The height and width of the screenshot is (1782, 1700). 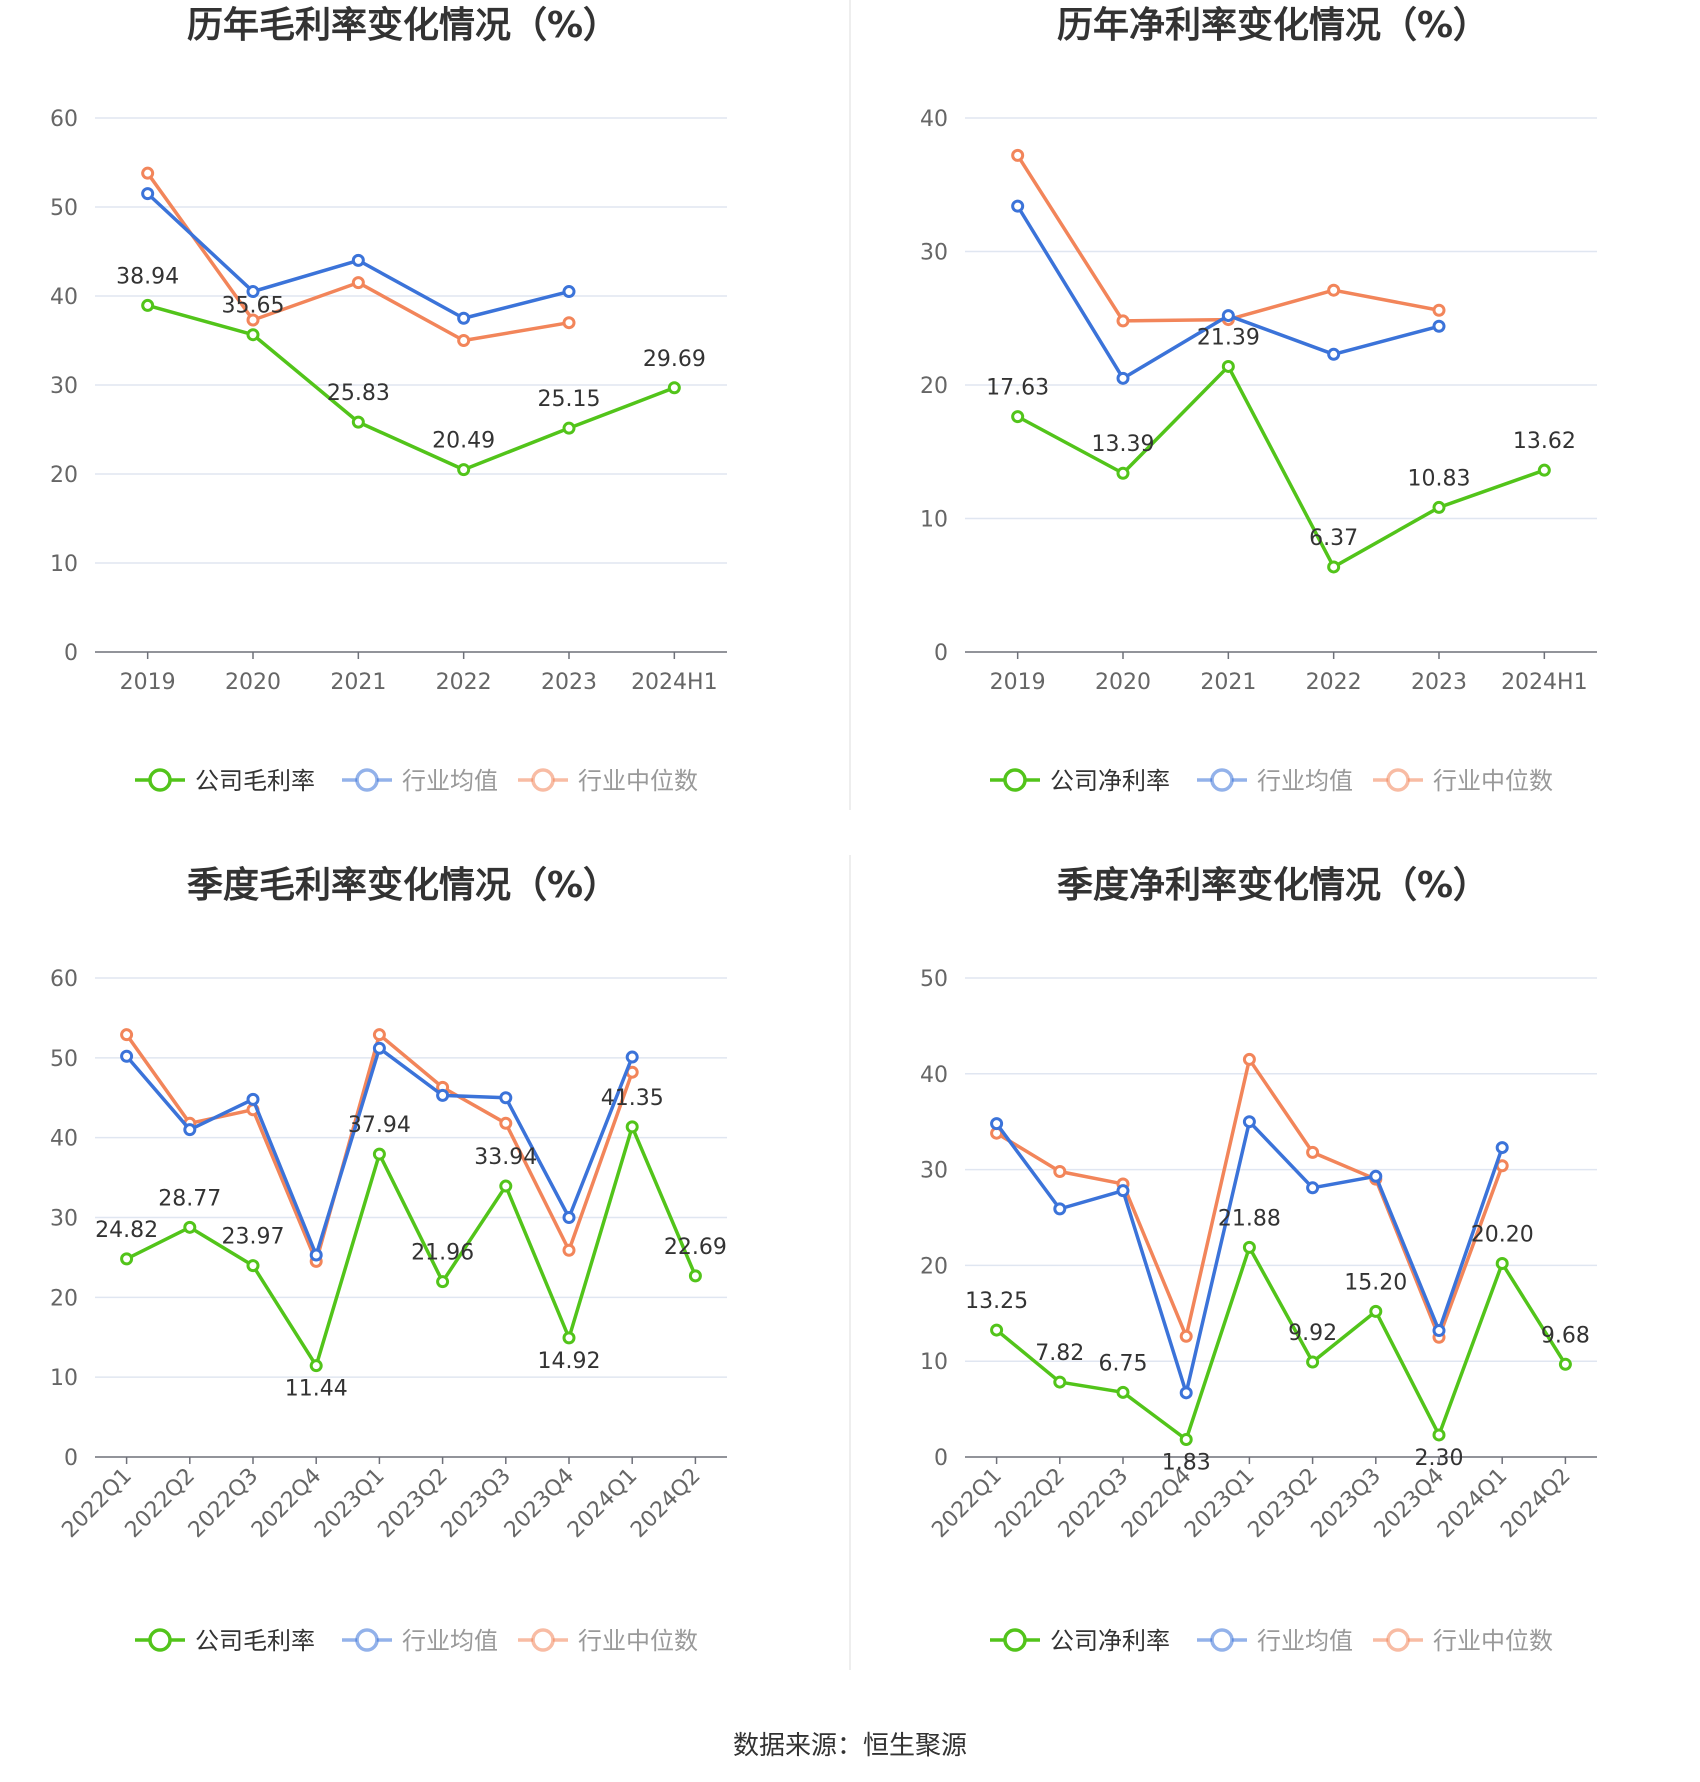 I want to click on data-label: 6.37, so click(x=1333, y=538).